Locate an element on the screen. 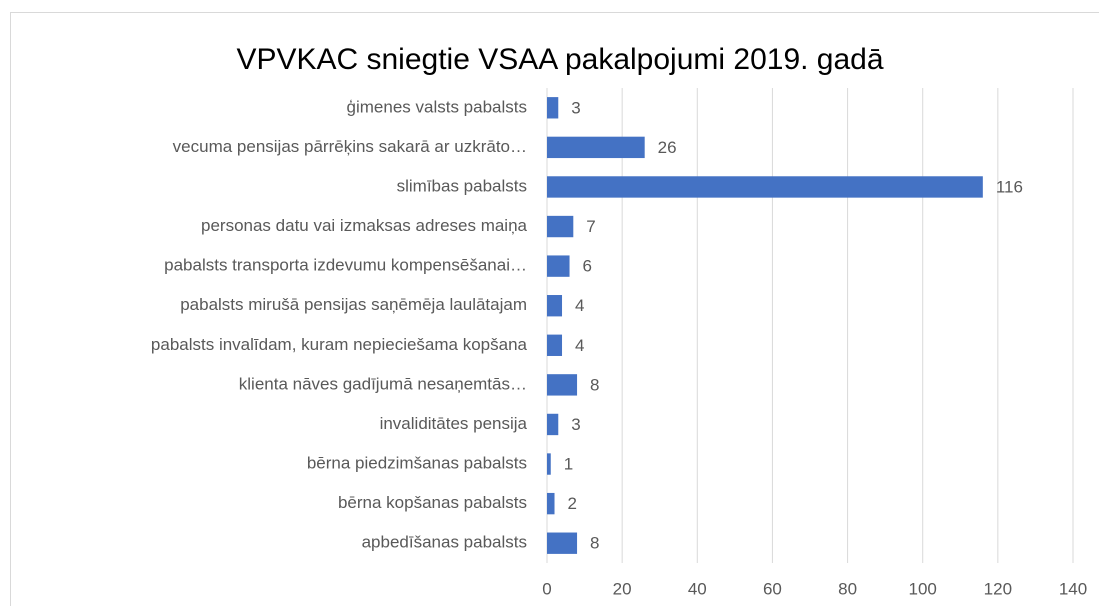 The width and height of the screenshot is (1099, 606). data-label: 116 is located at coordinates (1009, 186).